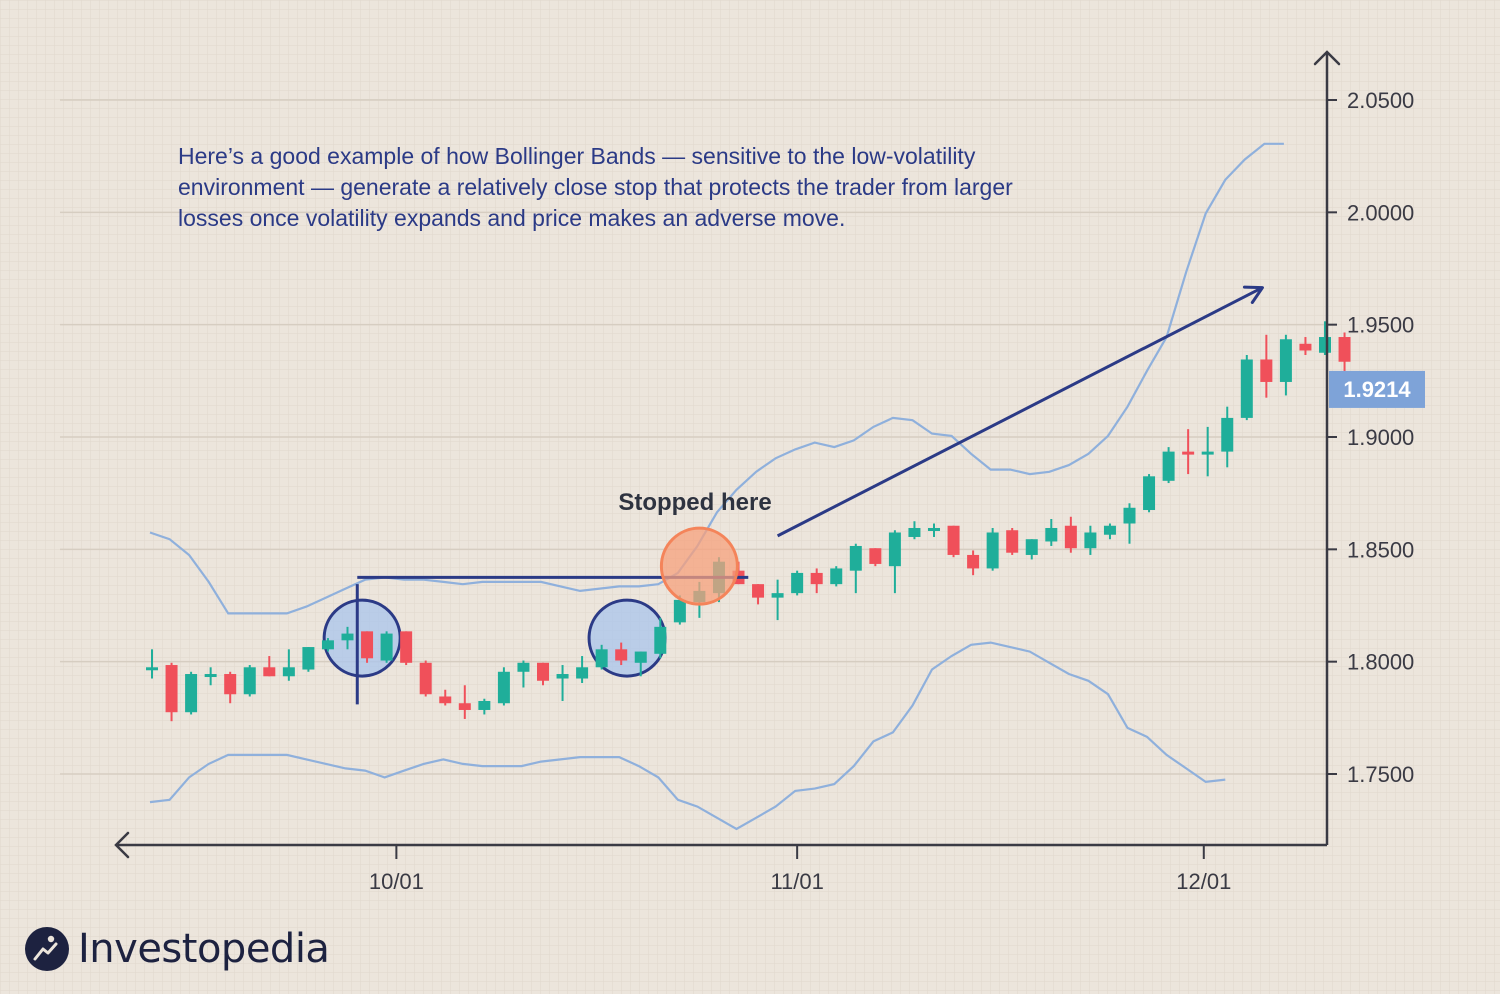  Describe the element at coordinates (796, 881) in the screenshot. I see `x-tick-label: 11/01` at that location.